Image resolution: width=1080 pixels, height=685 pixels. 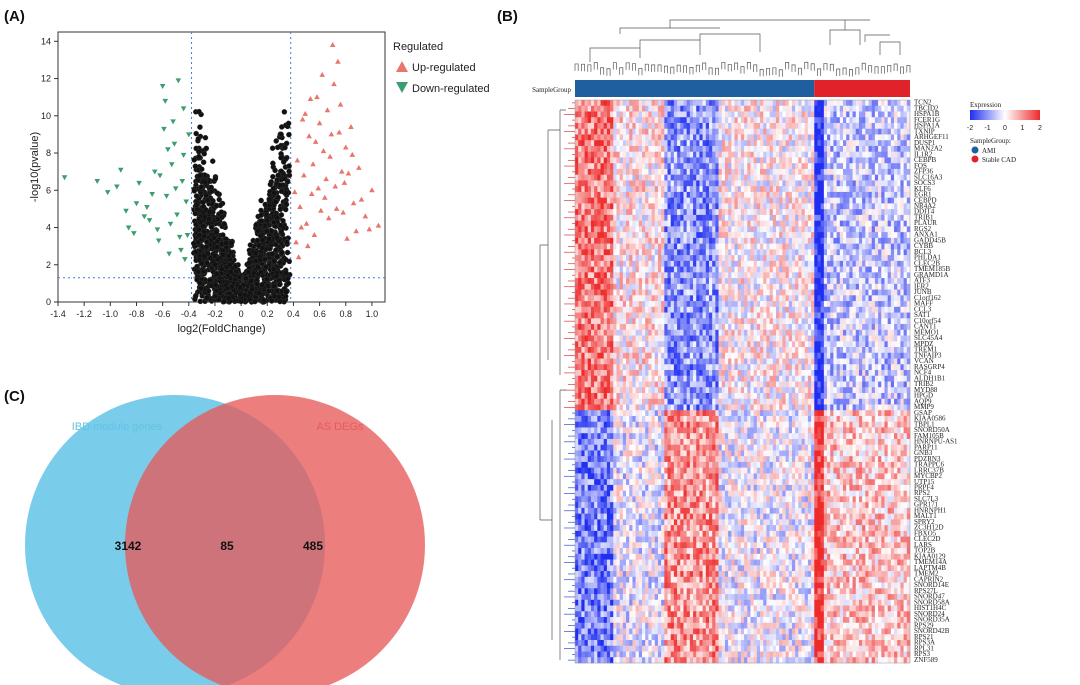 What do you see at coordinates (267, 314) in the screenshot?
I see `x-tick-label: 0.2` at bounding box center [267, 314].